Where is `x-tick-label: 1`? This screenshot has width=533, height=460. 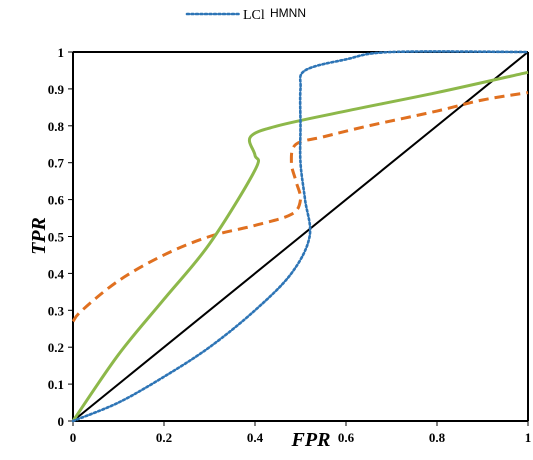 x-tick-label: 1 is located at coordinates (528, 437).